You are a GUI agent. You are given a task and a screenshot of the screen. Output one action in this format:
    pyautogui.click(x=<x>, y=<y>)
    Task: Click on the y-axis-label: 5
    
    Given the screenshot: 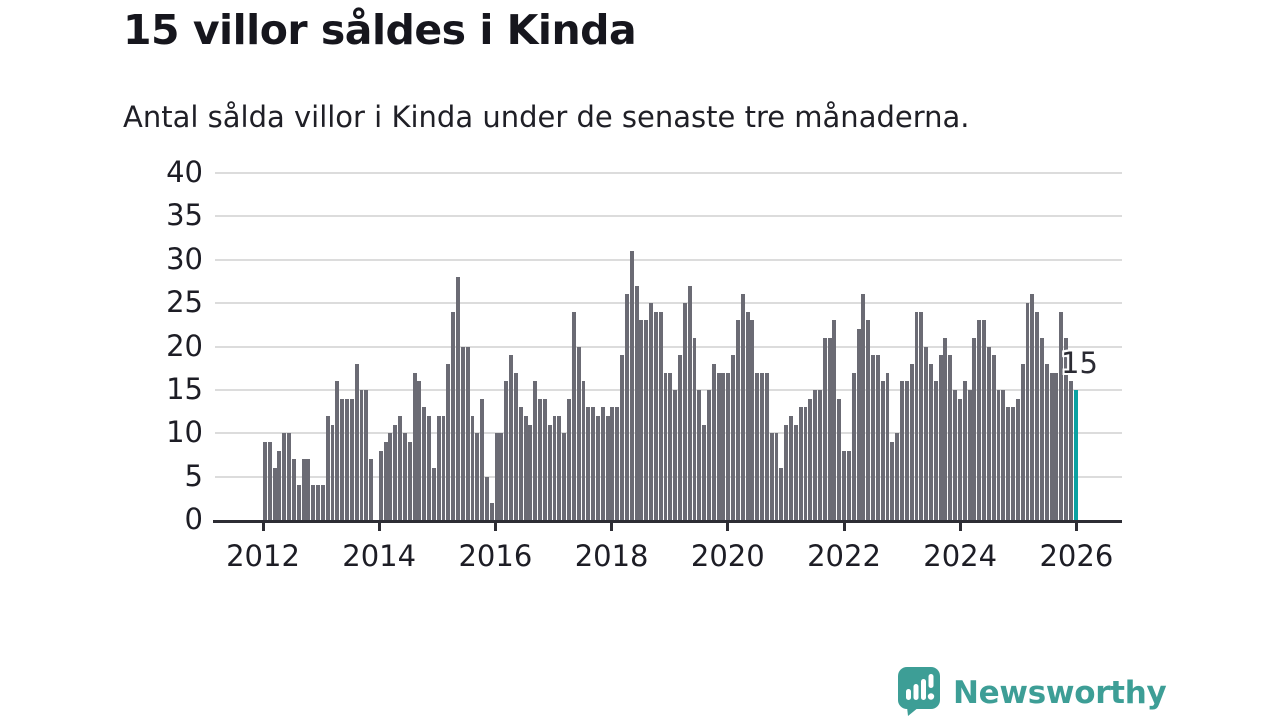 What is the action you would take?
    pyautogui.click(x=193, y=475)
    